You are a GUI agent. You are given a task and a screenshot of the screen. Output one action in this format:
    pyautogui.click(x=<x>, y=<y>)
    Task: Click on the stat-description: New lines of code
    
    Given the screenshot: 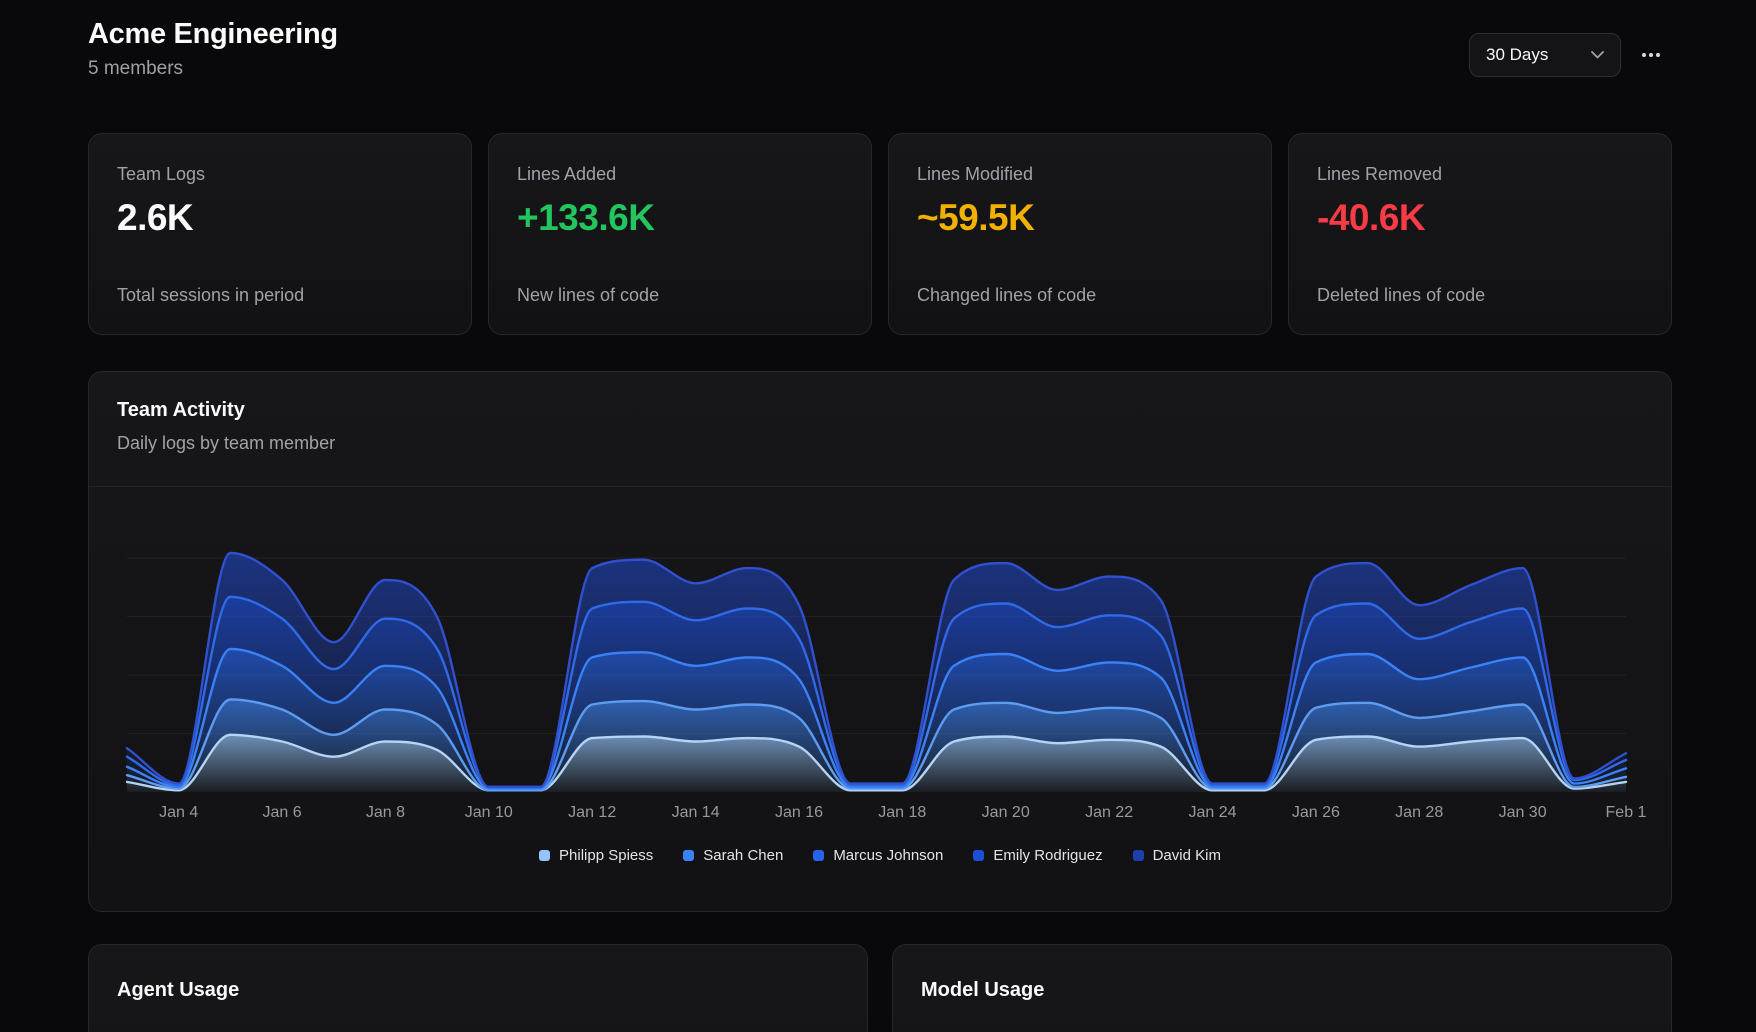 What is the action you would take?
    pyautogui.click(x=588, y=295)
    